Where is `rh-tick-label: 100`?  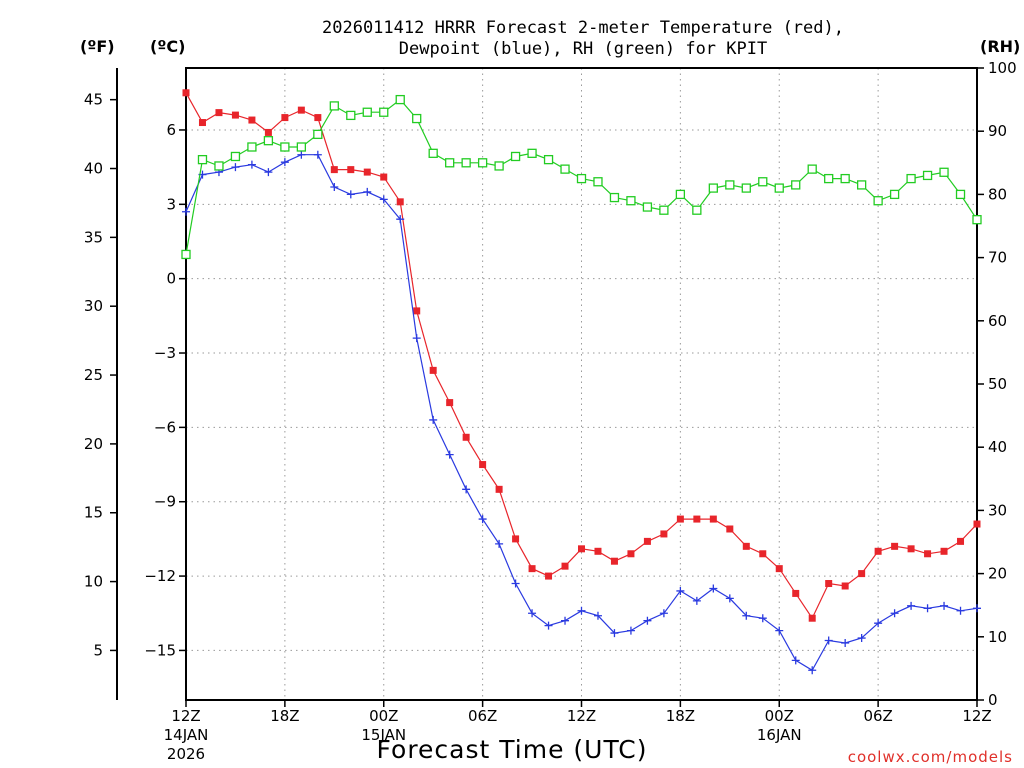
rh-tick-label: 100 is located at coordinates (1002, 68).